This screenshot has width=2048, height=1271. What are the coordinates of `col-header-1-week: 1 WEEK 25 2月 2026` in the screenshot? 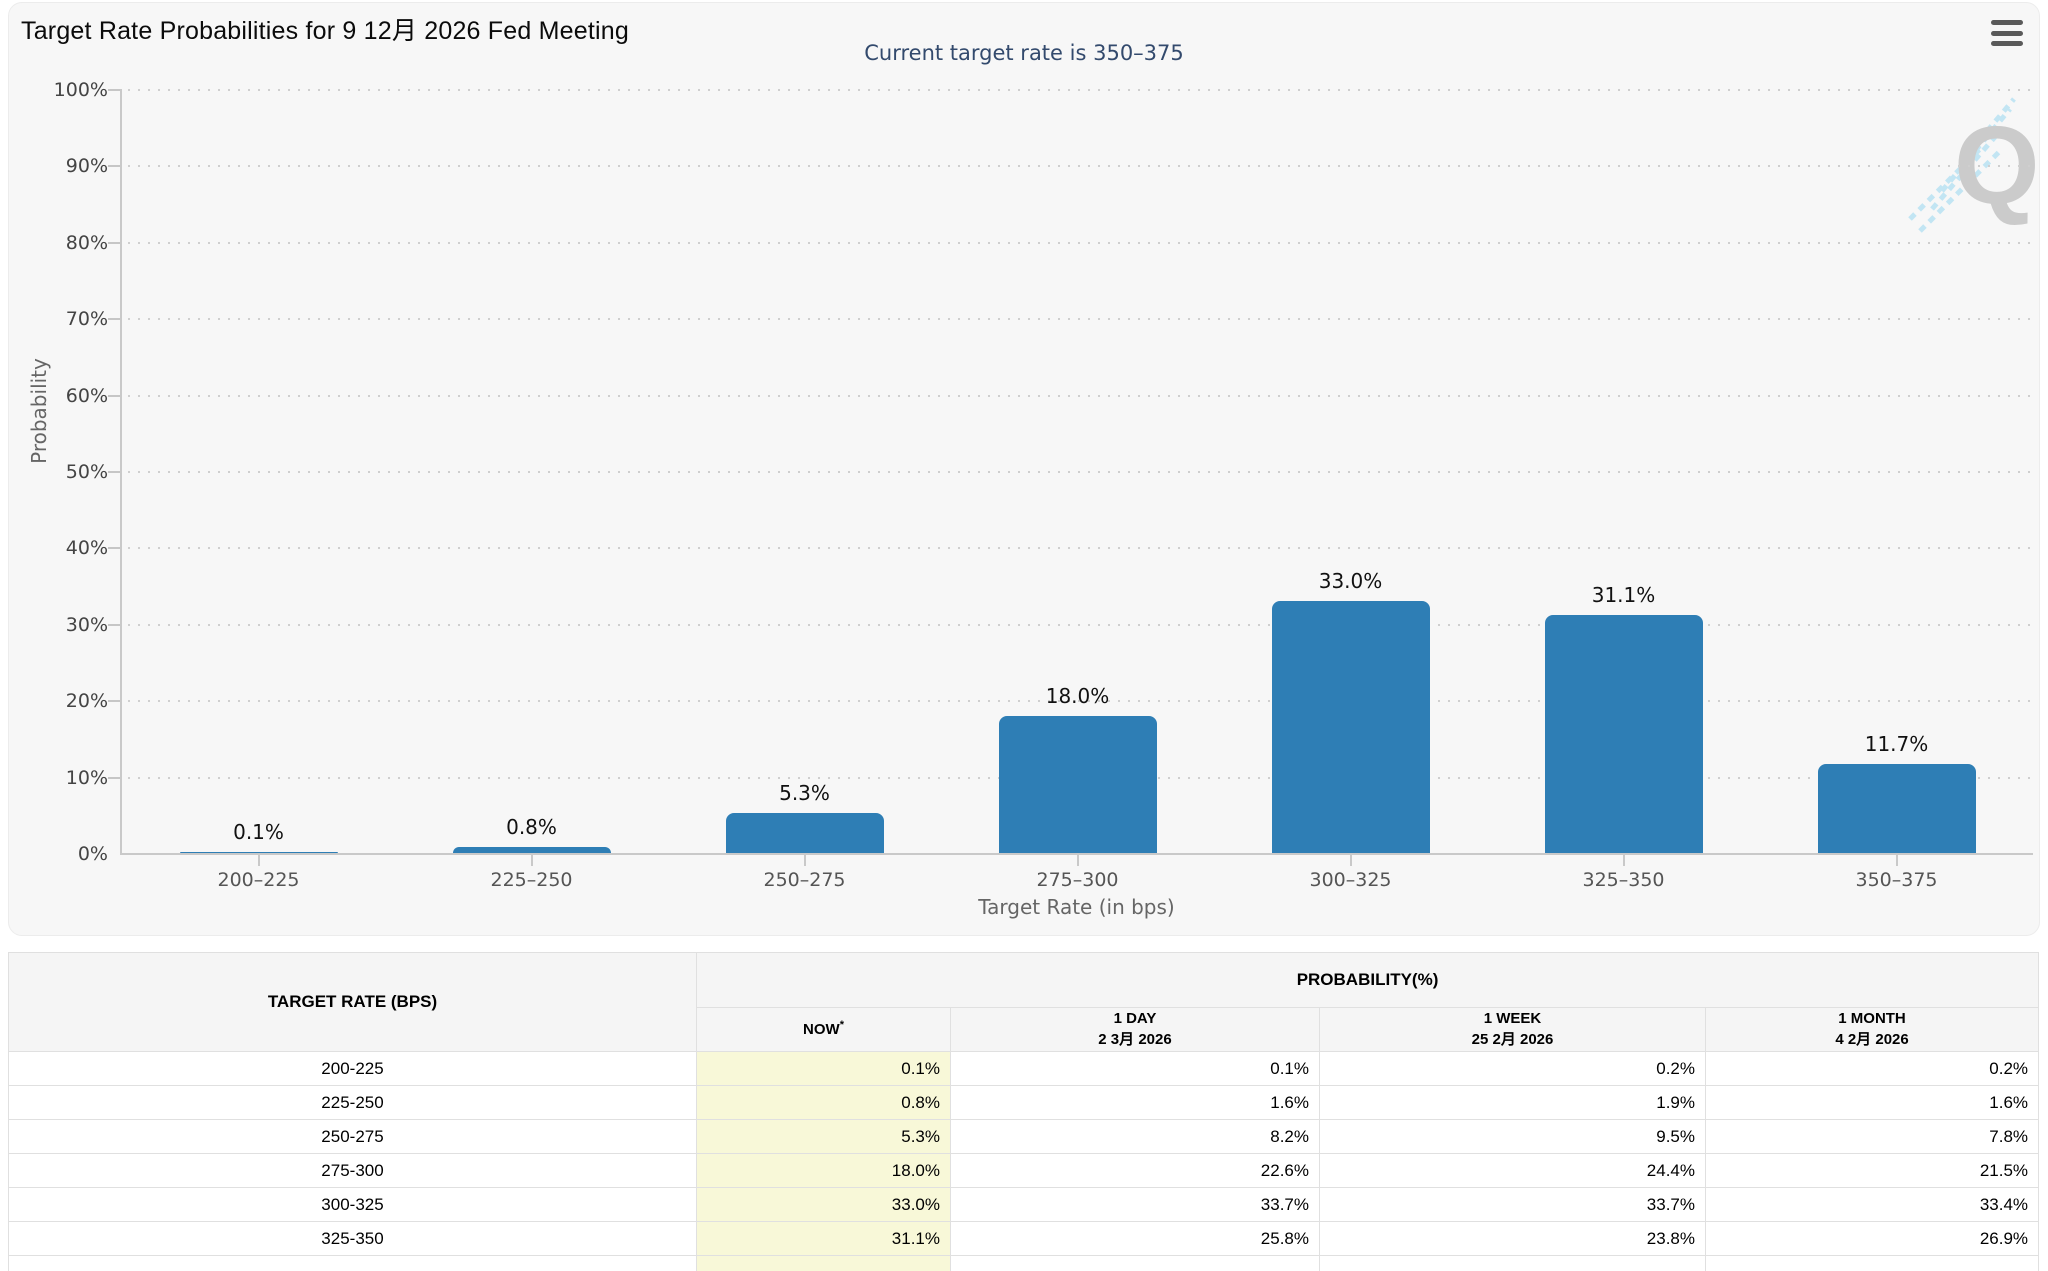 It's located at (1512, 1029).